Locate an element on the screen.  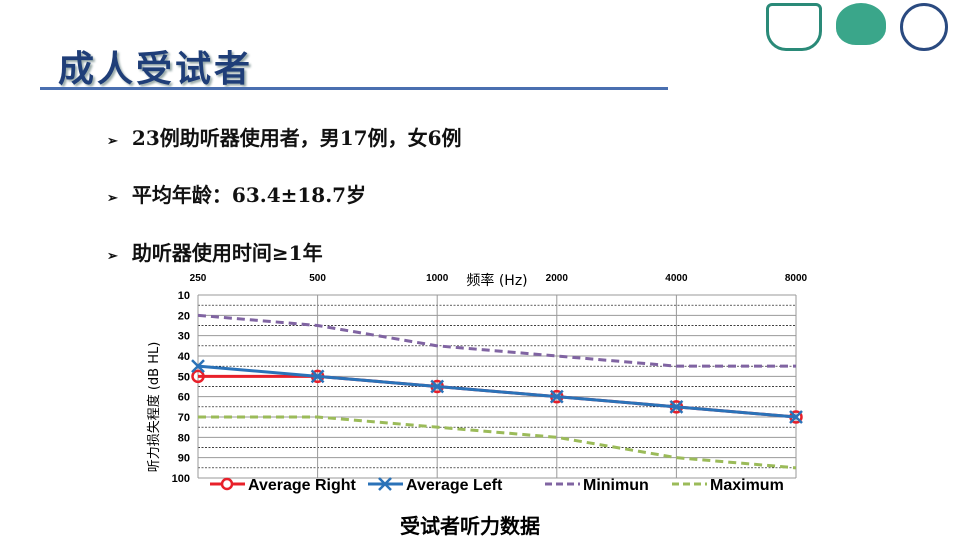
legend-label: Minimun is located at coordinates (616, 485).